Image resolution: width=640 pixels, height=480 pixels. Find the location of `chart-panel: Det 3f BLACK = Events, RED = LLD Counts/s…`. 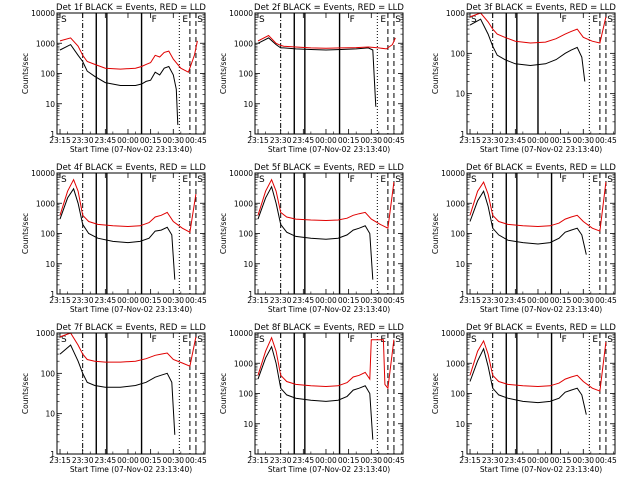

chart-panel: Det 3f BLACK = Events, RED = LLD Counts/s… is located at coordinates (524, 78).